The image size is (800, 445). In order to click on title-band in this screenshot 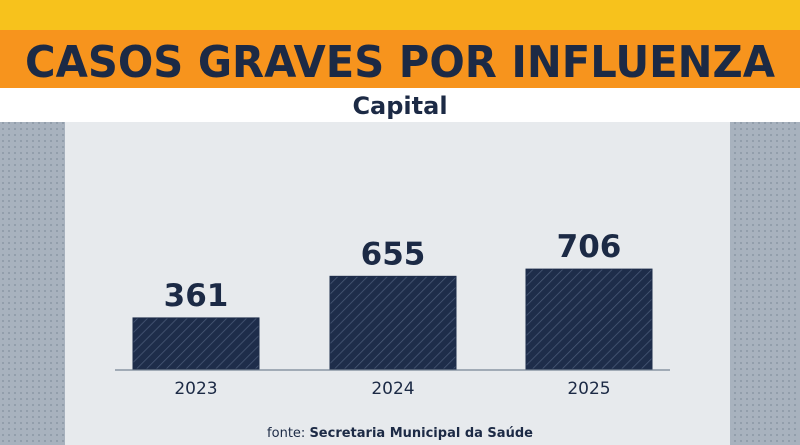, I will do `click(400, 59)`.